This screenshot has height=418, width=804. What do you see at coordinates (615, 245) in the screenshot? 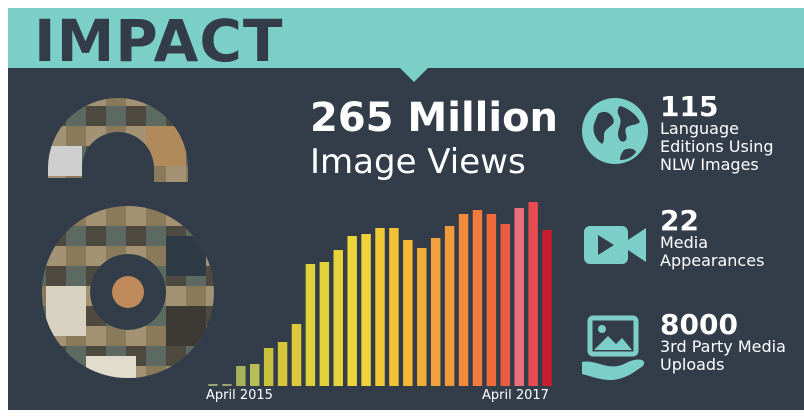
I see `video-camera-icon` at bounding box center [615, 245].